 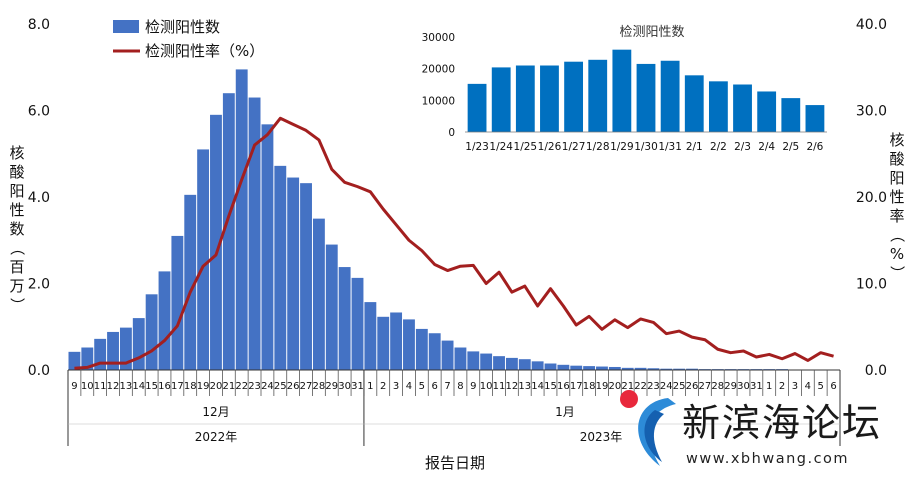 What do you see at coordinates (126, 26) in the screenshot?
I see `legend-bar-swatch` at bounding box center [126, 26].